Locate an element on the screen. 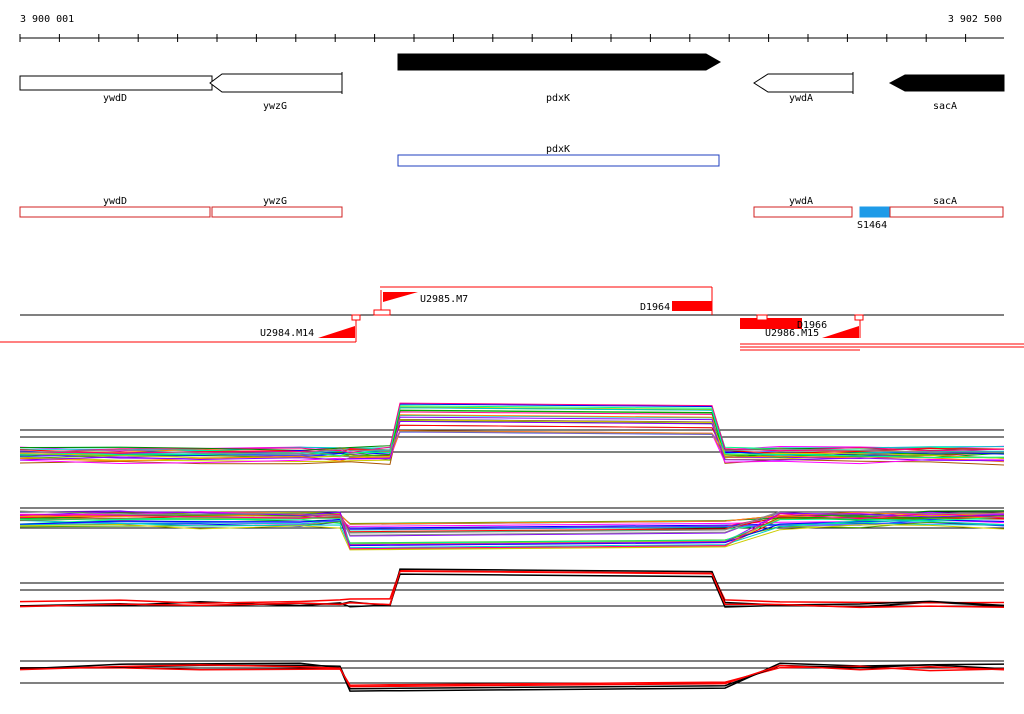 The image size is (1024, 714). transcript-label-D1964: D1964 is located at coordinates (655, 307).